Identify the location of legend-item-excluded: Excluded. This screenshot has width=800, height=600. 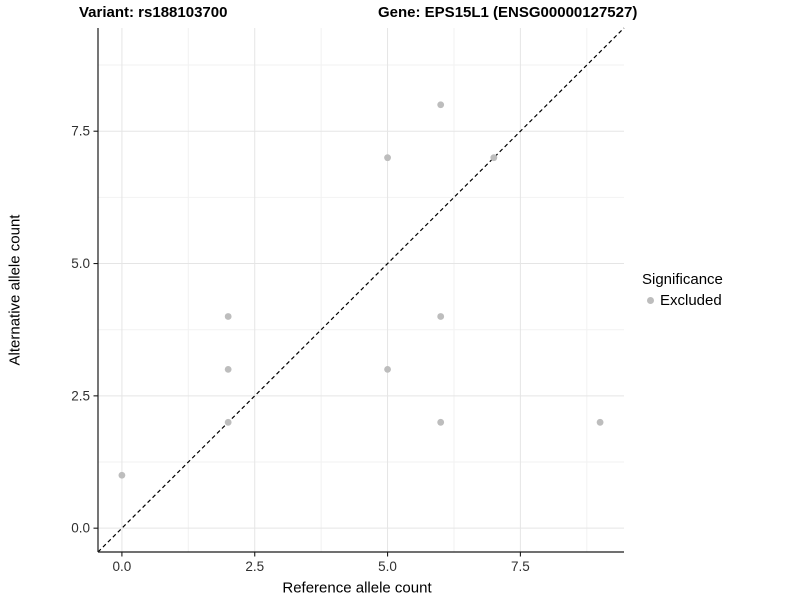
(682, 300).